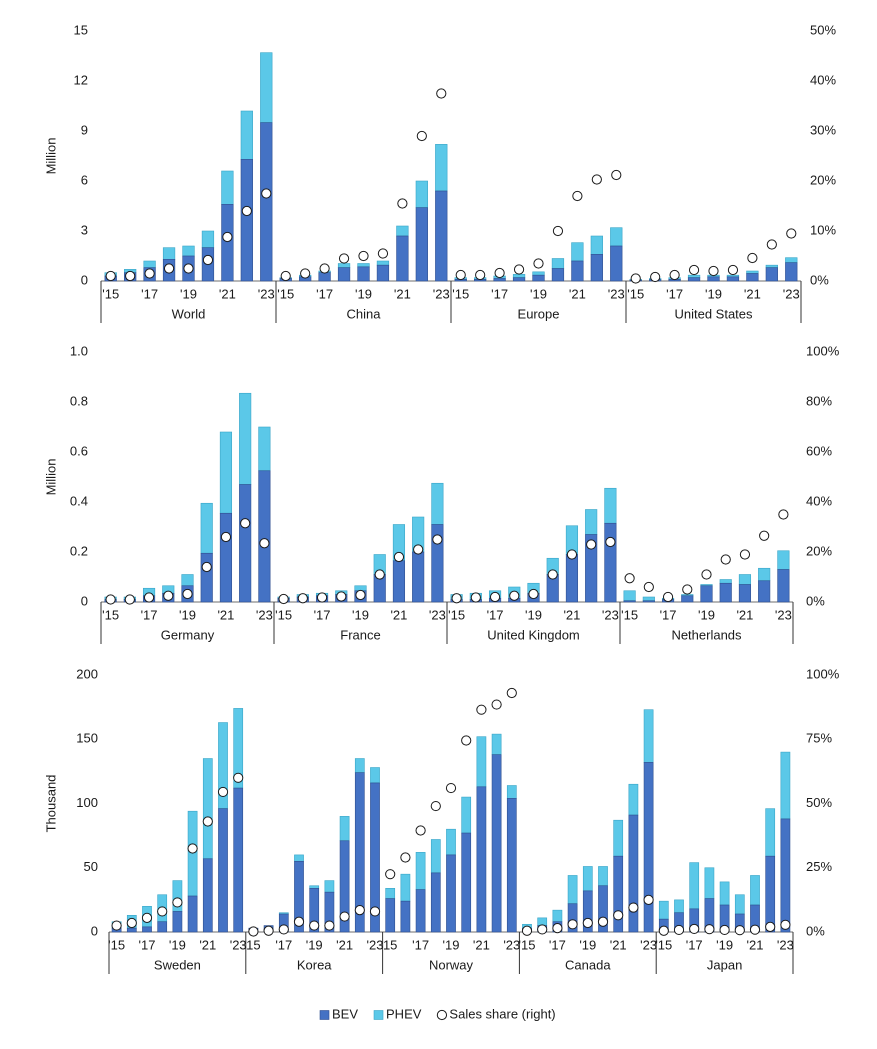 This screenshot has height=1049, width=877. I want to click on y2-tick-label: 100%, so click(823, 673).